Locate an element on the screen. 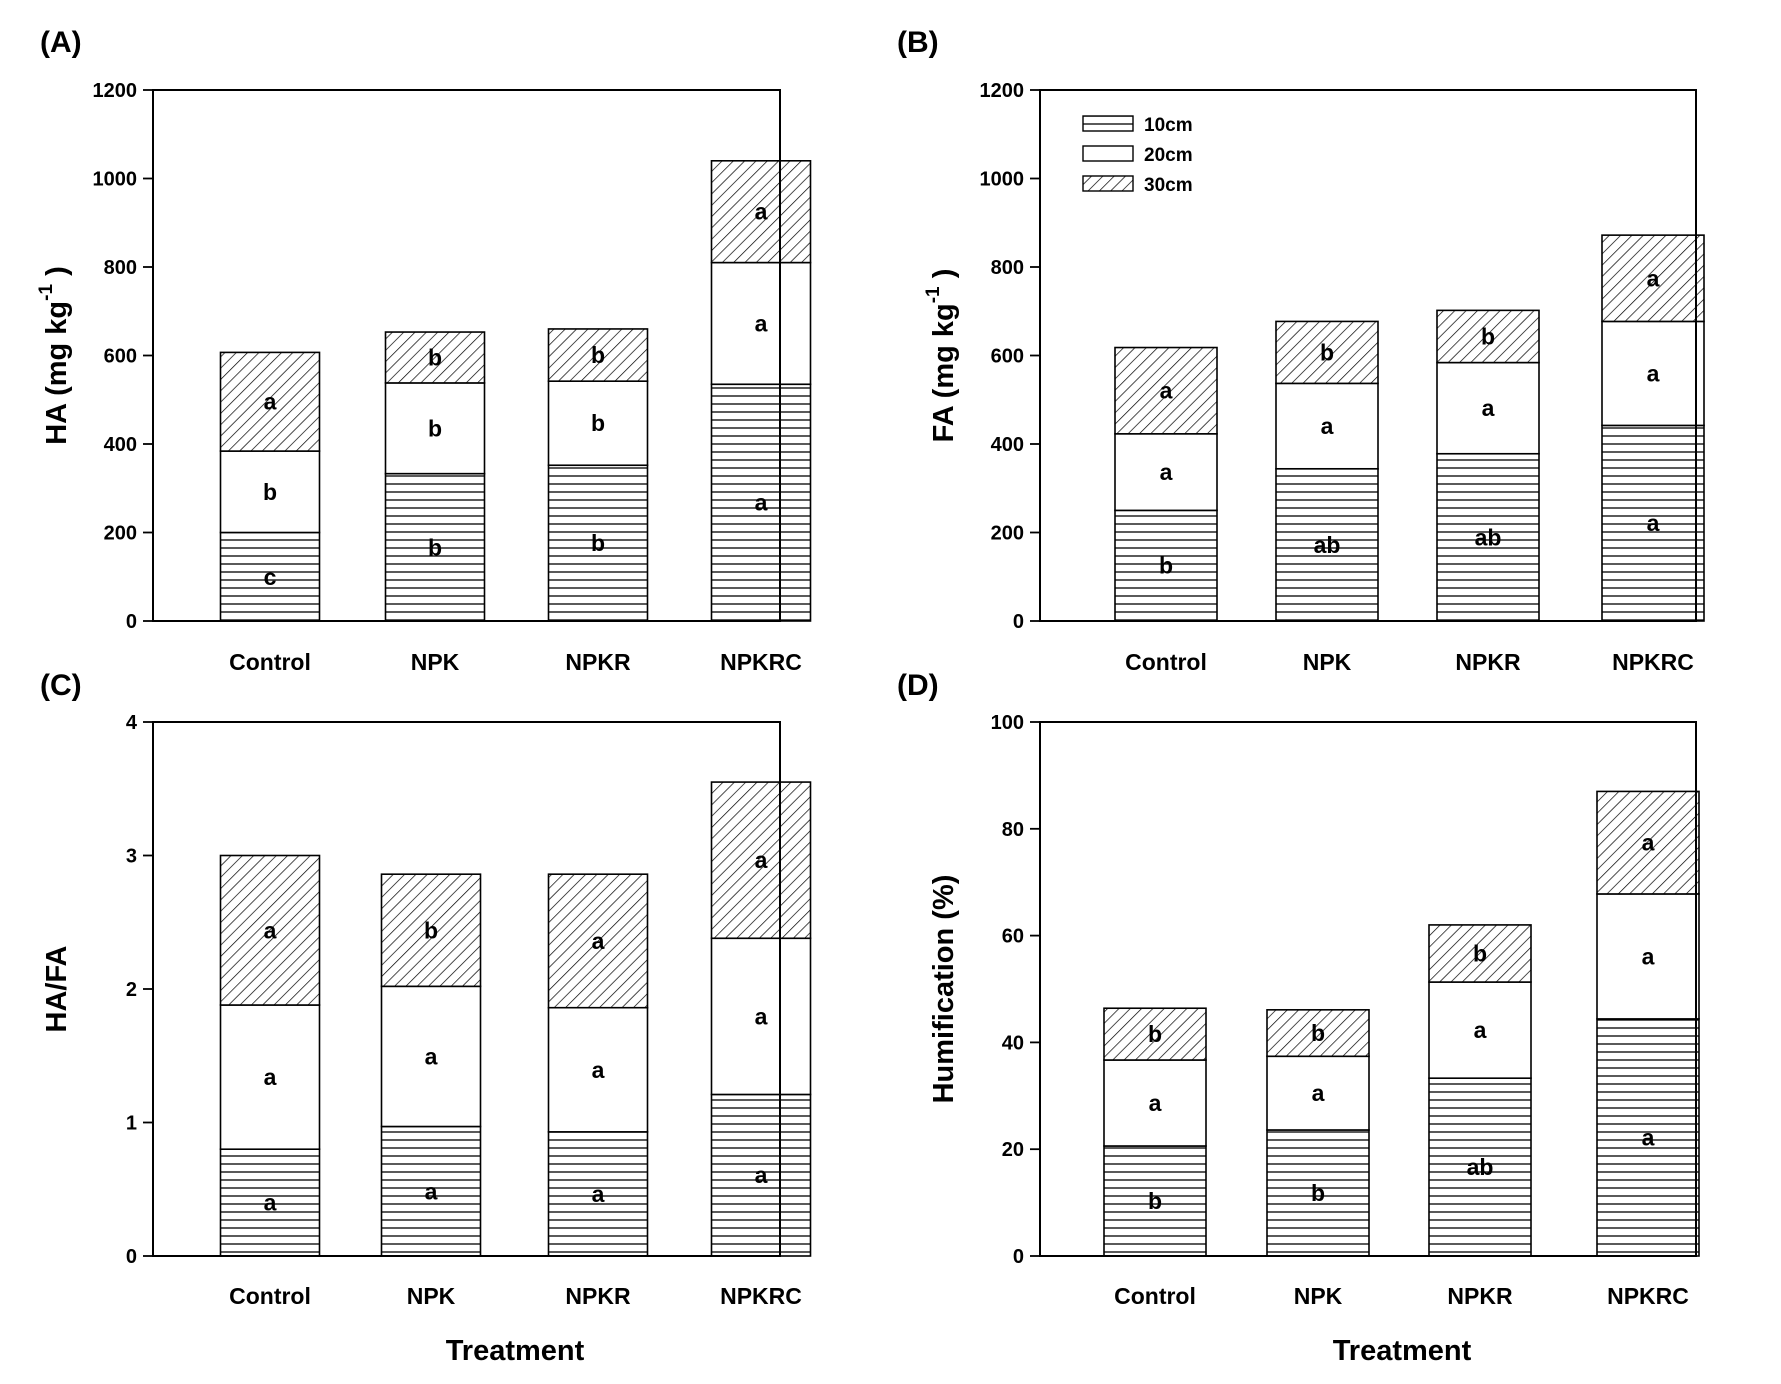 This screenshot has width=1781, height=1384. y-tick-label: 2 is located at coordinates (131, 990).